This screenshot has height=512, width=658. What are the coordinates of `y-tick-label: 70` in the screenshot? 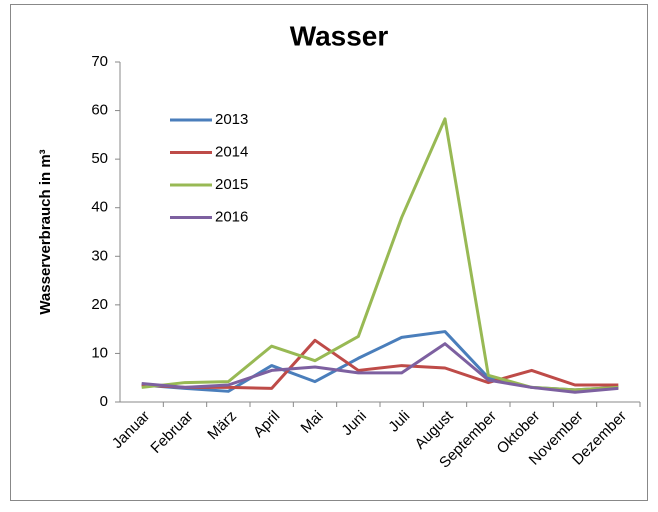 It's located at (99, 61).